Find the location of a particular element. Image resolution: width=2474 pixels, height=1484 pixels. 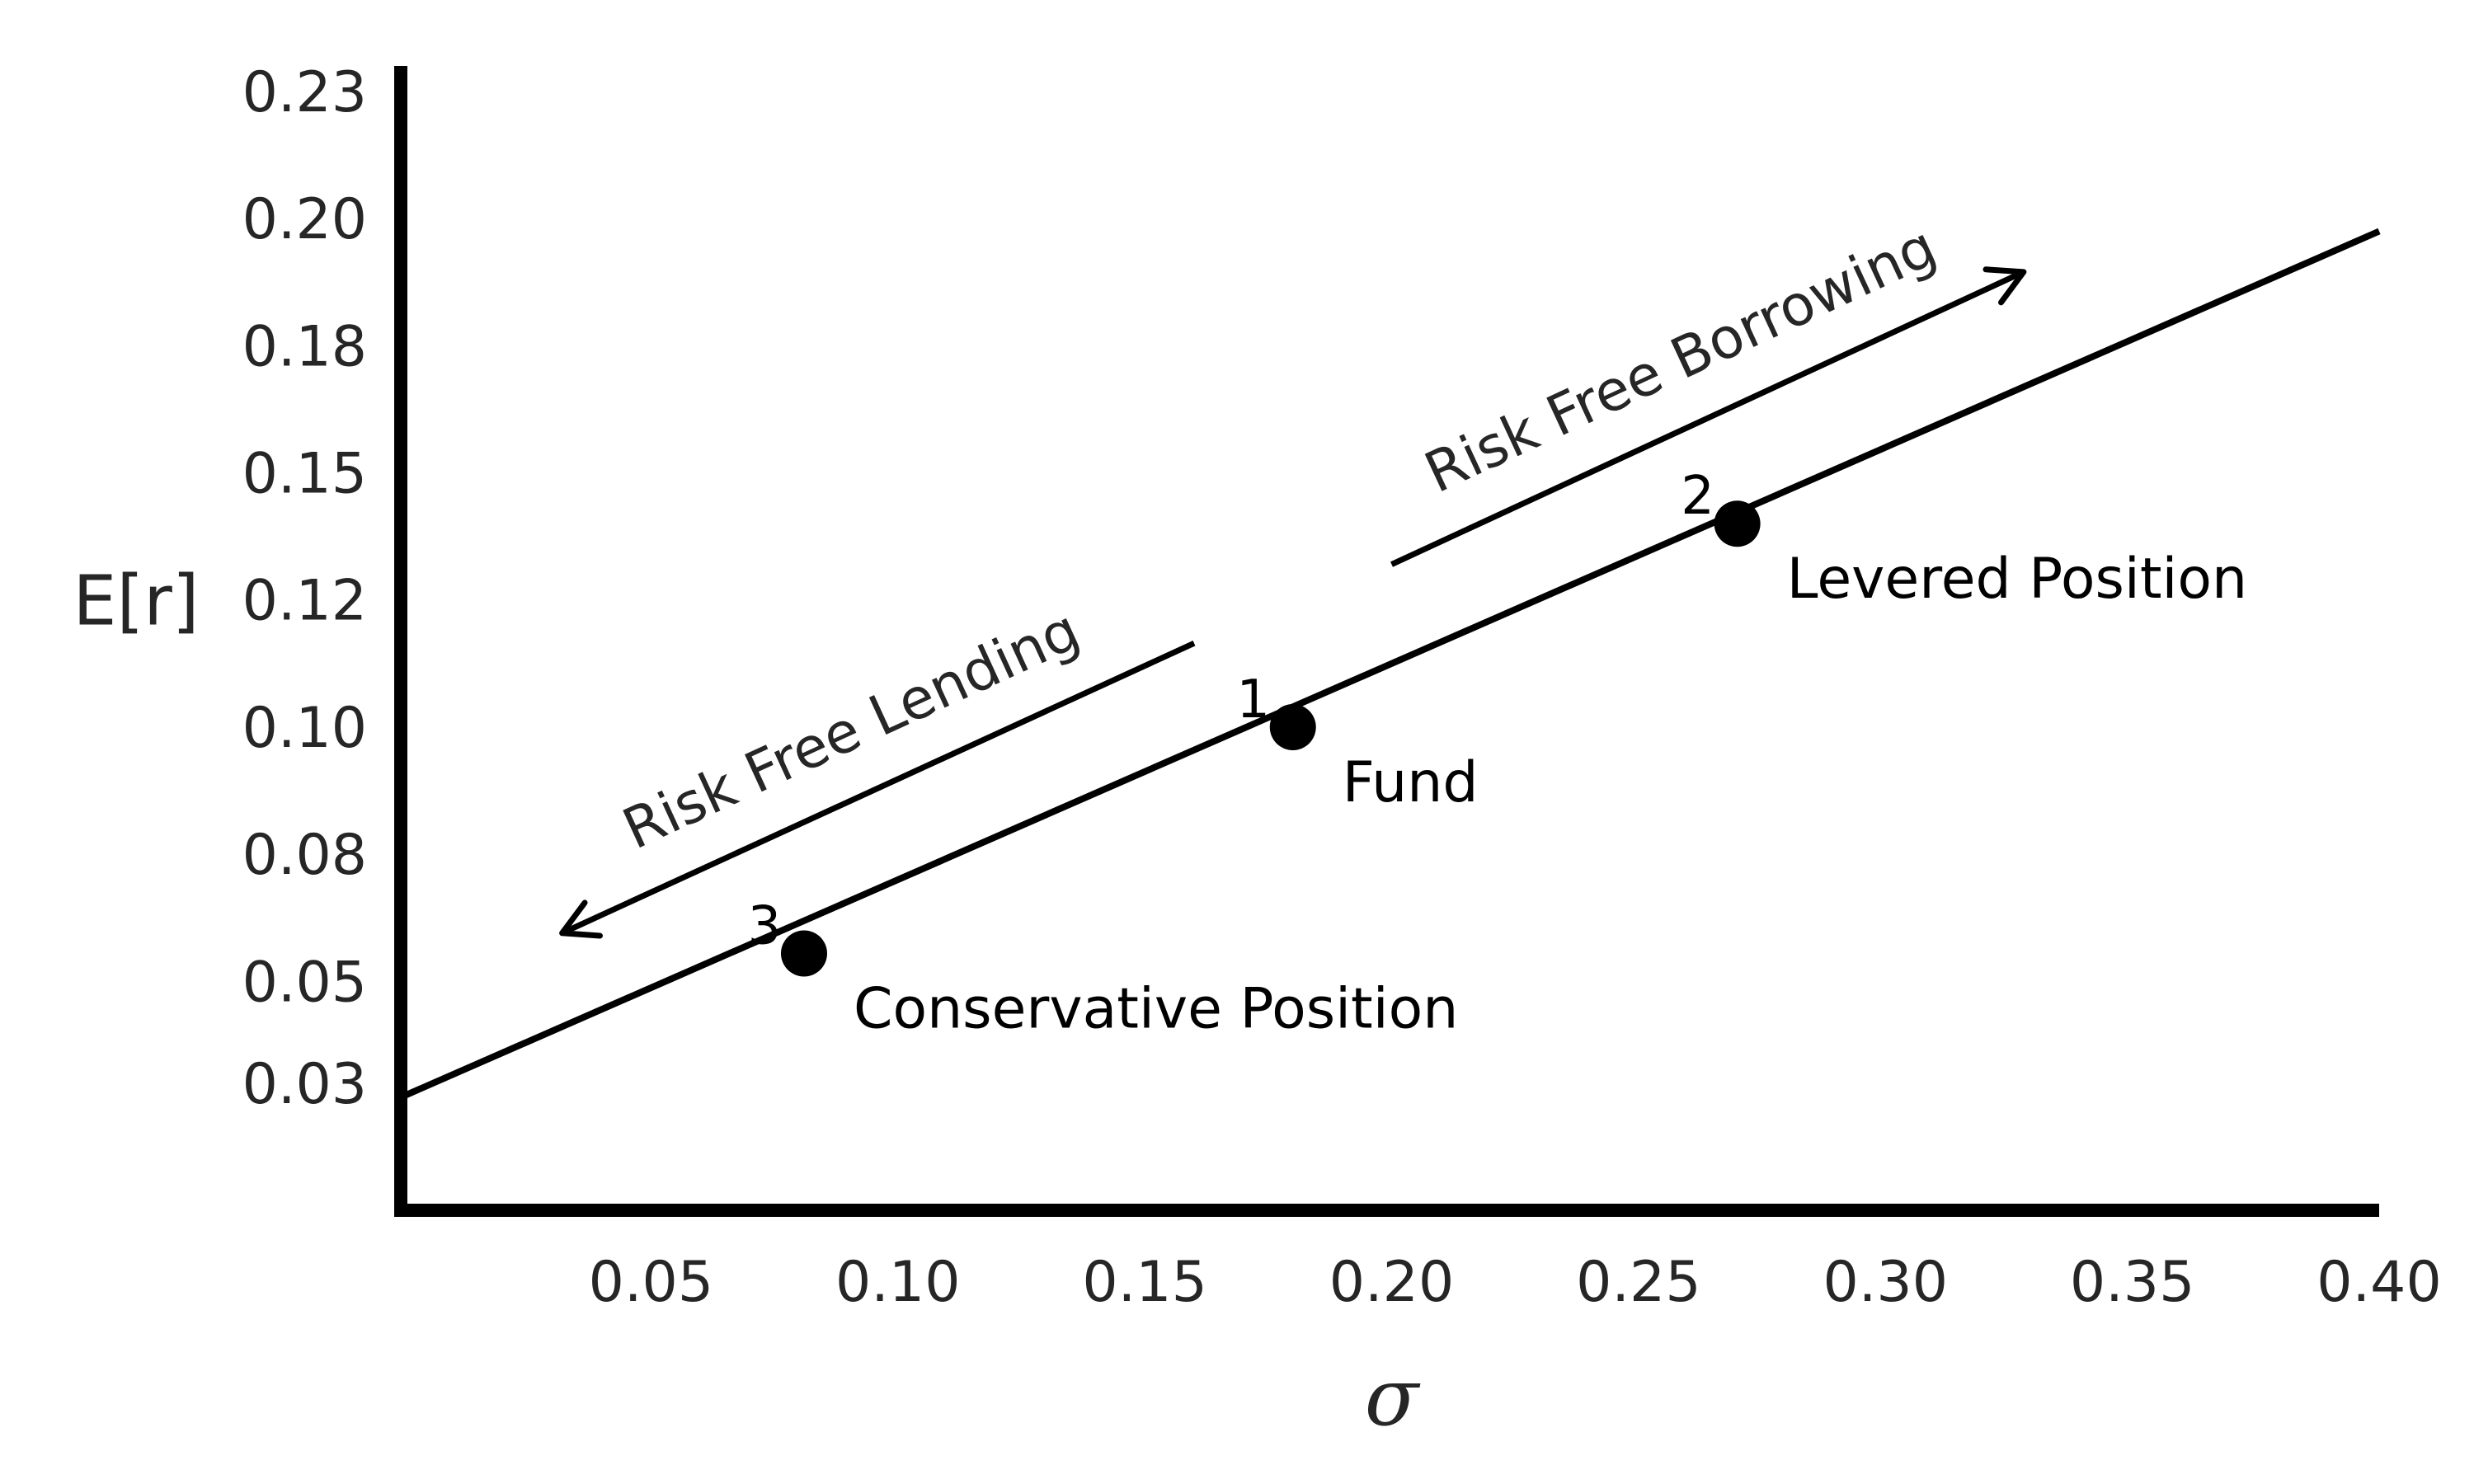

y-tick-label: 0.05 is located at coordinates (304, 983).